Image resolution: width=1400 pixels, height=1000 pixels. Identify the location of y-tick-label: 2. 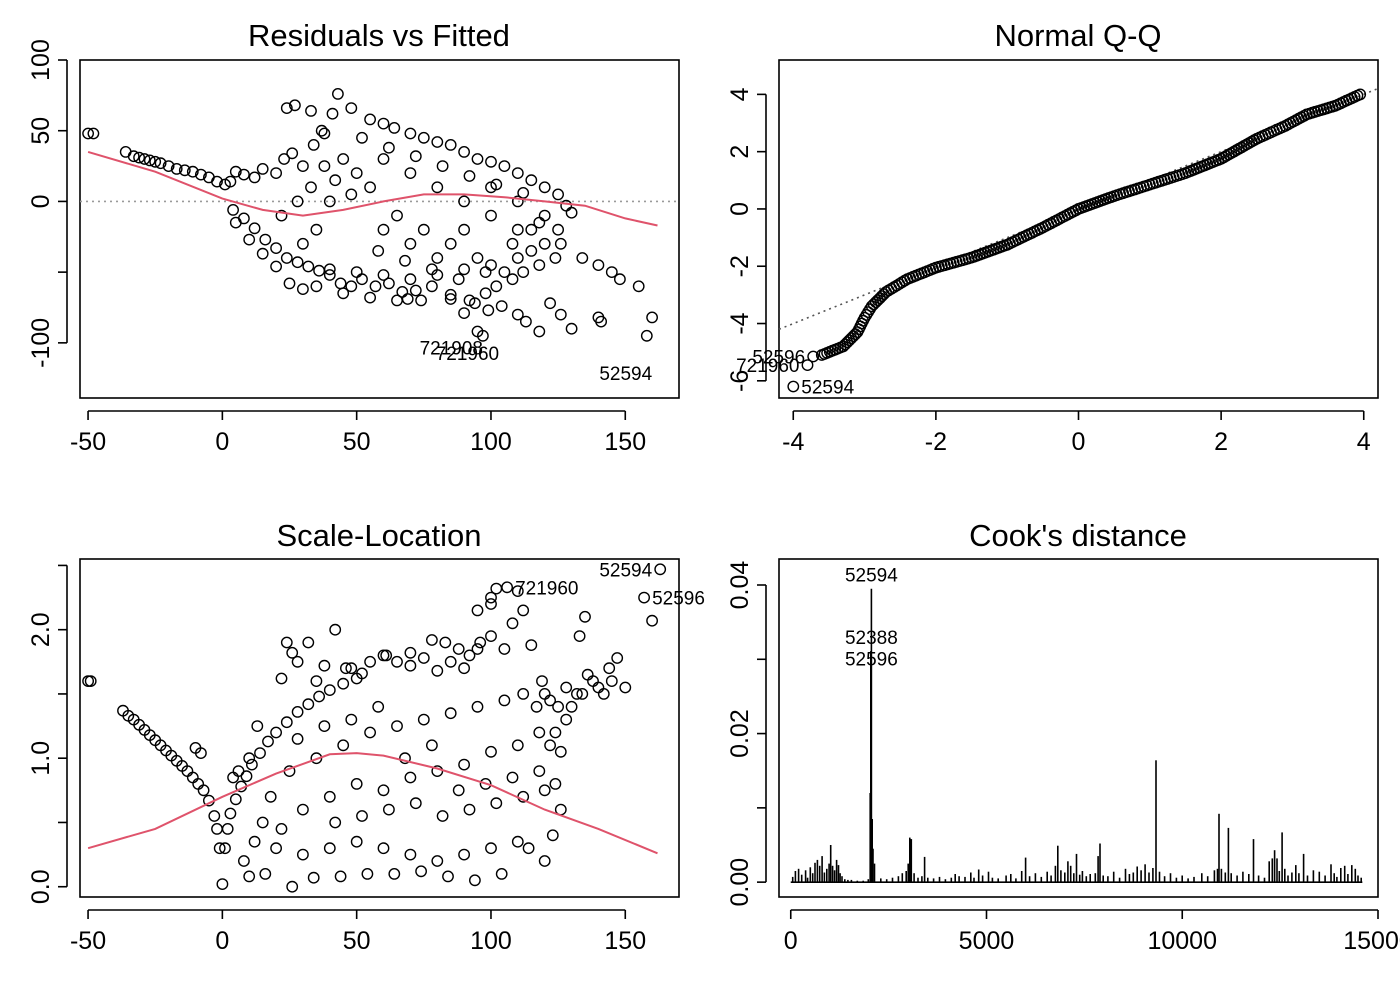
(740, 152).